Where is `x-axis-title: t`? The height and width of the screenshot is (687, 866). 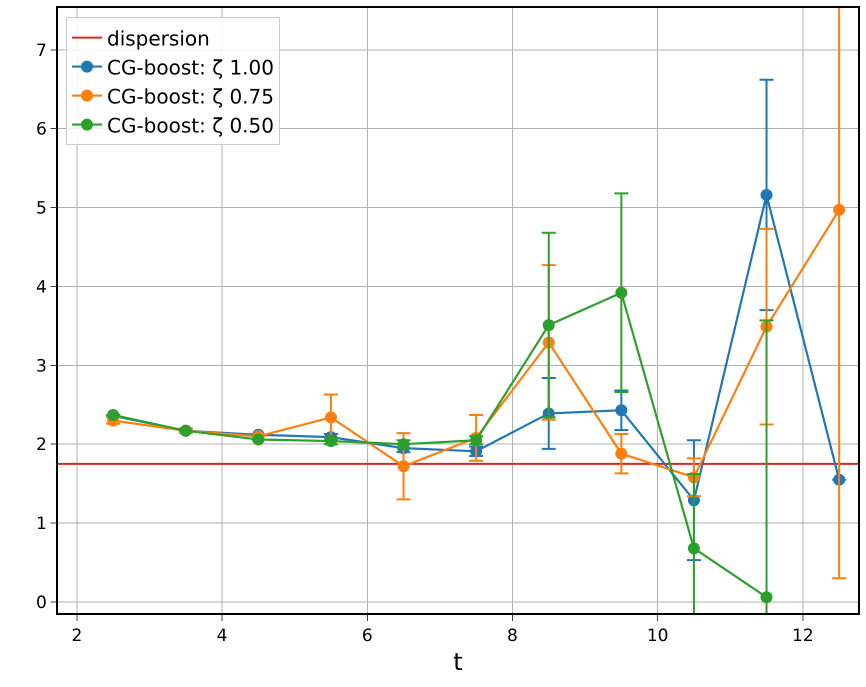 x-axis-title: t is located at coordinates (458, 662).